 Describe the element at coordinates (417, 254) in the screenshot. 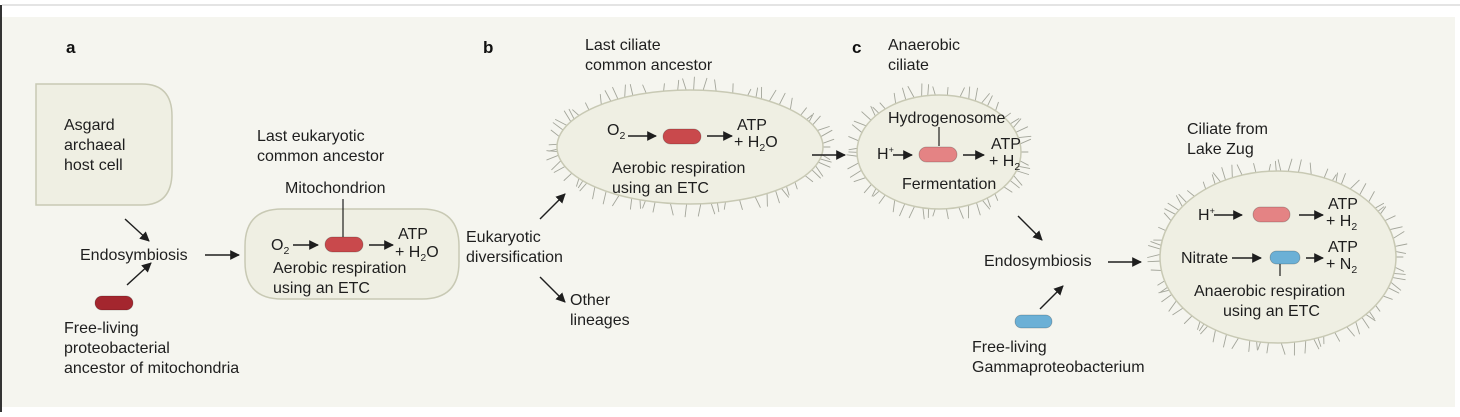

I see `lec-h2o: + H2O` at that location.